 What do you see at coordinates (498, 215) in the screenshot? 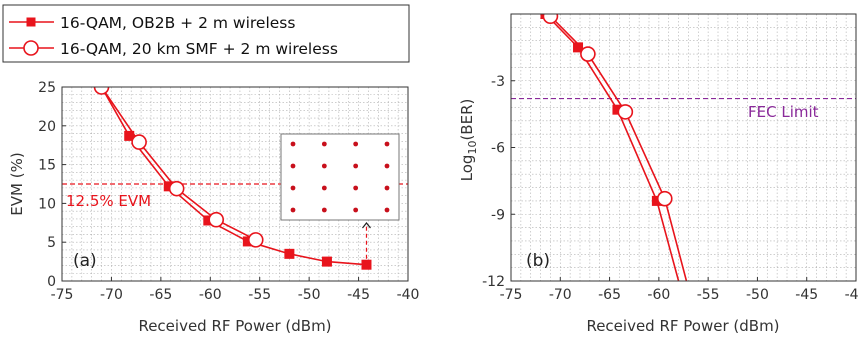
I see `y-tick-label: -9` at bounding box center [498, 215].